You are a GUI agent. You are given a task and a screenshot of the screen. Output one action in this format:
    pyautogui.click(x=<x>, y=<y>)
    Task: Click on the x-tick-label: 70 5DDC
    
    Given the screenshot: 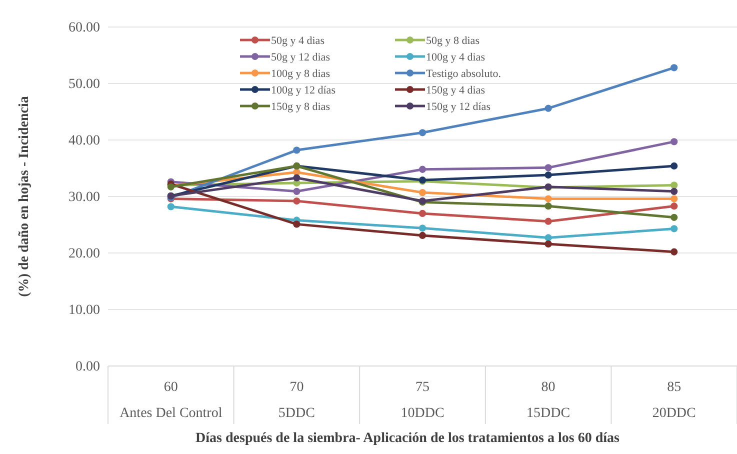 What is the action you would take?
    pyautogui.click(x=296, y=400)
    